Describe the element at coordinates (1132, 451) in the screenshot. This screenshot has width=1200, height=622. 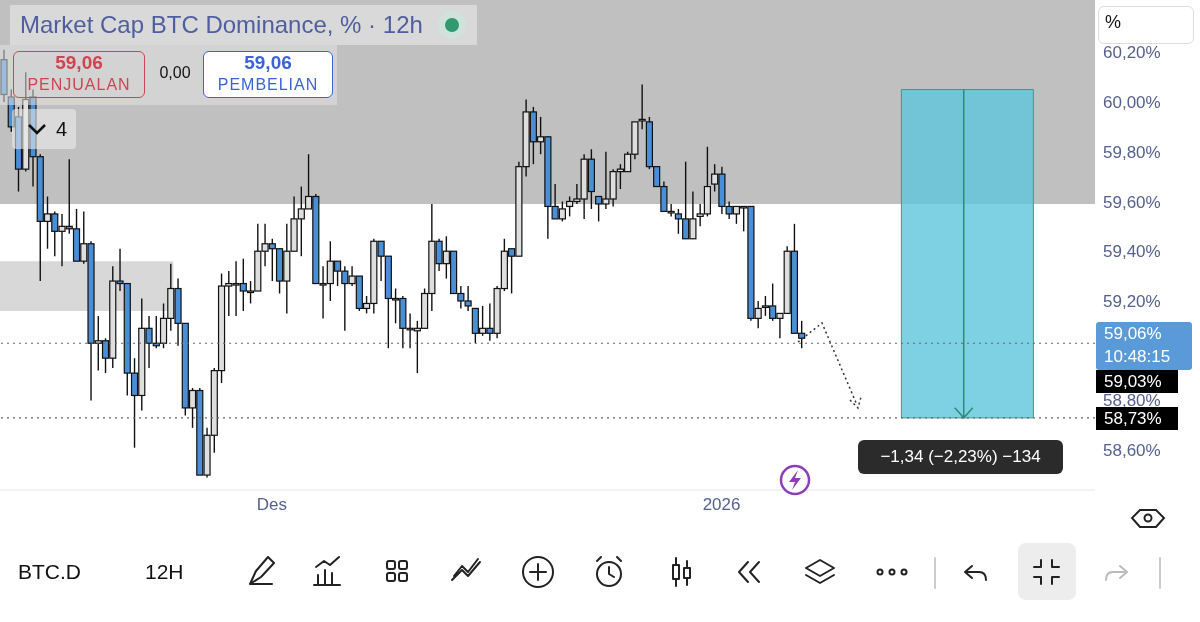
I see `y-tick-label: 58,60%` at that location.